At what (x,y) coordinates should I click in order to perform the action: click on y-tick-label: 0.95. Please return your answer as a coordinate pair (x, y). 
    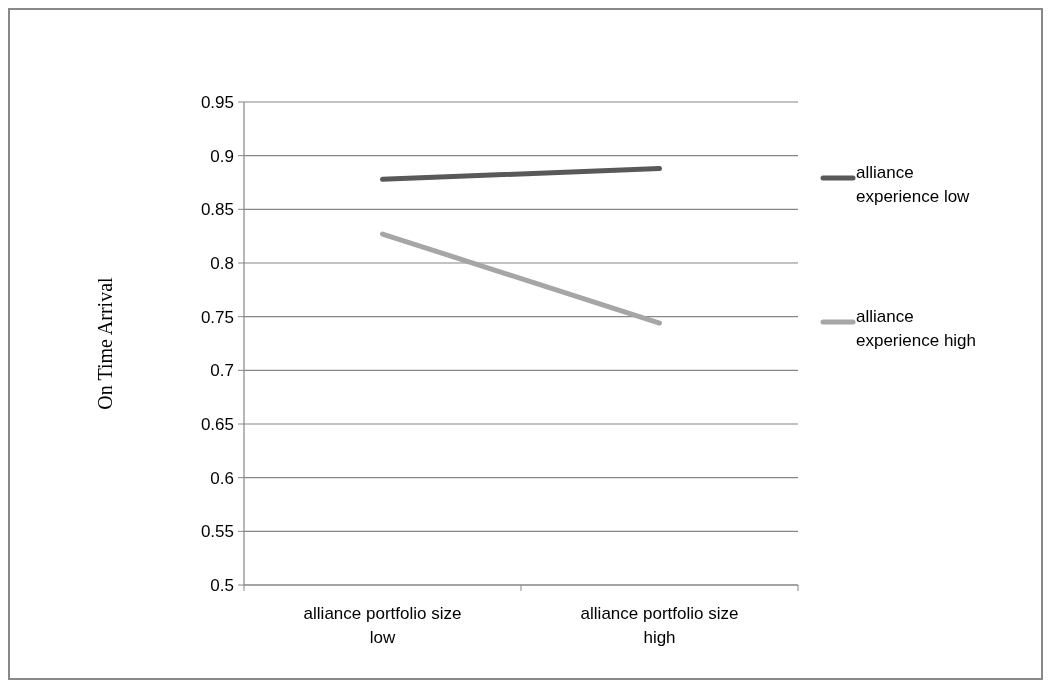
    Looking at the image, I should click on (217, 102).